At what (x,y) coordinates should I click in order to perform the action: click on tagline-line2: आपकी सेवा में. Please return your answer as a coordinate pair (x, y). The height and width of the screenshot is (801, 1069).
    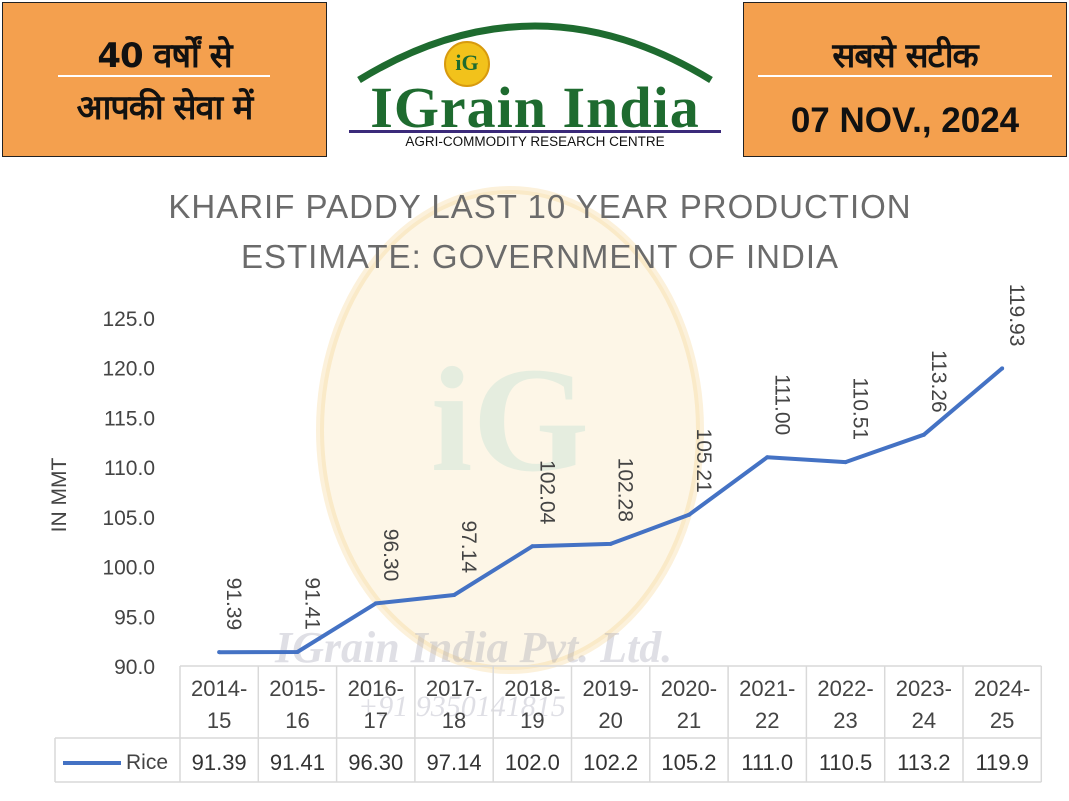
    Looking at the image, I should click on (165, 108).